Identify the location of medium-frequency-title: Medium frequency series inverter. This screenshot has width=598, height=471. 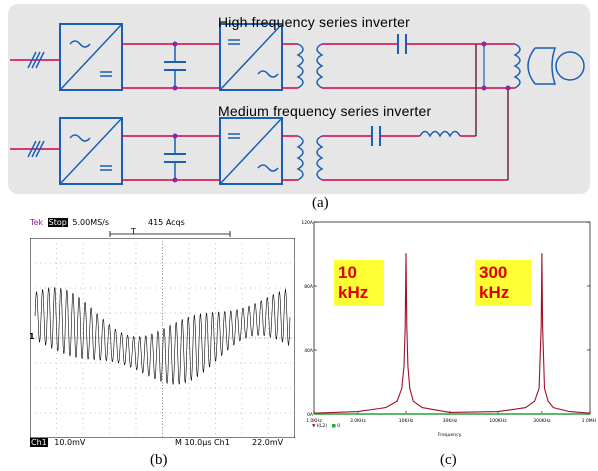
(325, 111).